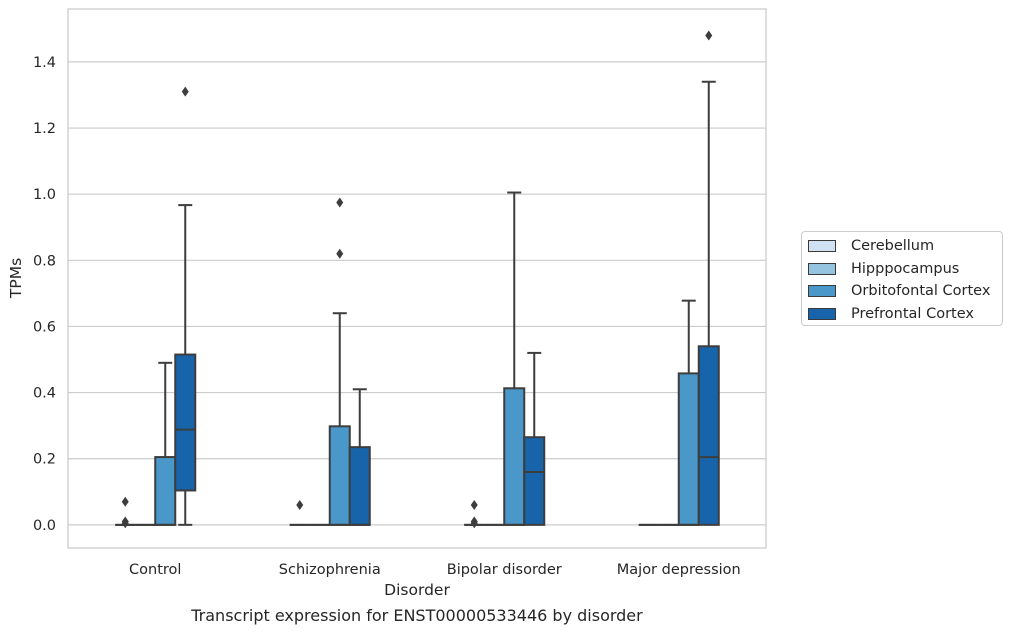  I want to click on legend-label: Cerebellum, so click(893, 246).